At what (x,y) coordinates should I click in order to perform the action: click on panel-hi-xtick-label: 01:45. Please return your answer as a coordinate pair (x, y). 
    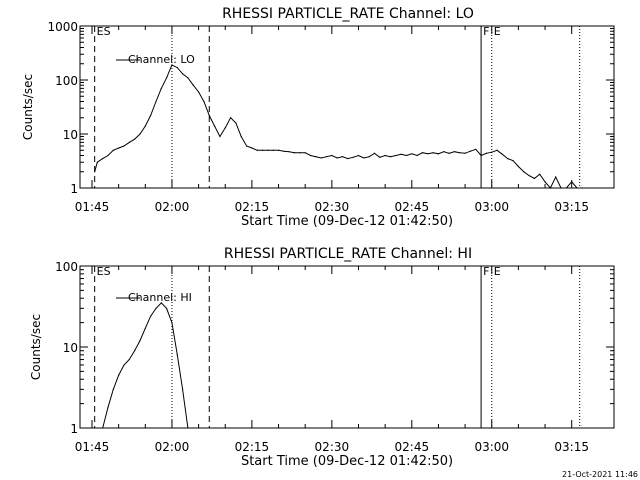
    Looking at the image, I should click on (92, 447).